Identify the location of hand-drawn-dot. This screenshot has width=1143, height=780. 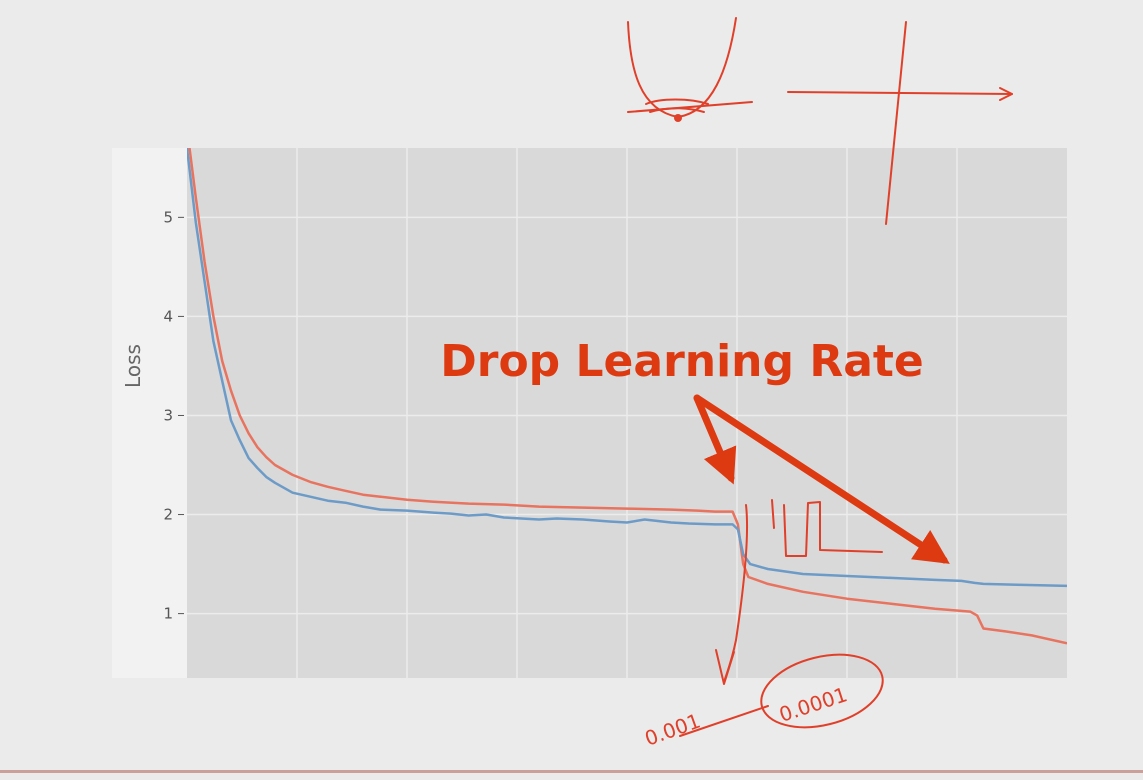
(678, 118).